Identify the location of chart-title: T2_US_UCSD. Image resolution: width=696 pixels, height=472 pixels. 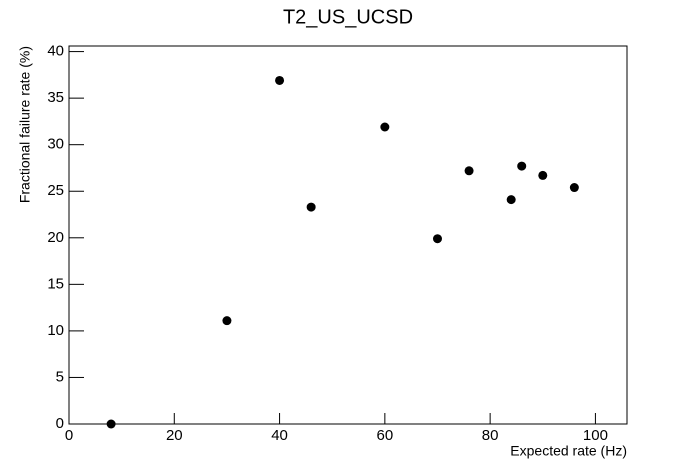
(348, 17).